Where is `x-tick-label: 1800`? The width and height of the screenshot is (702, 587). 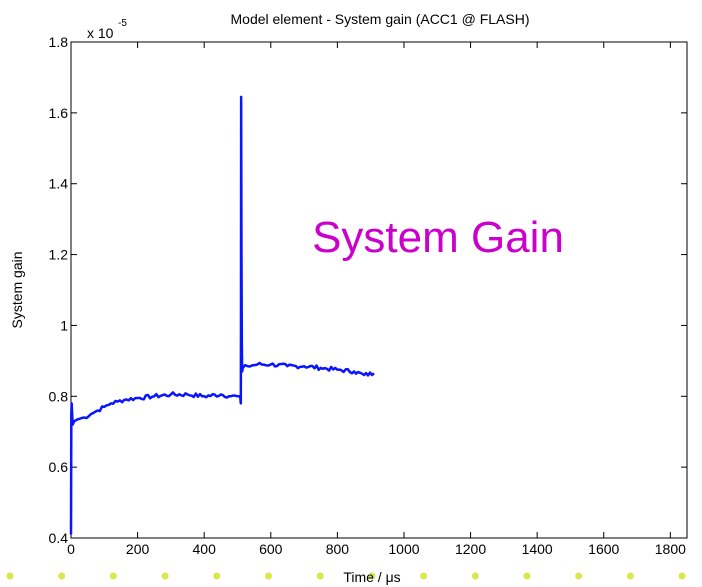
x-tick-label: 1800 is located at coordinates (670, 549).